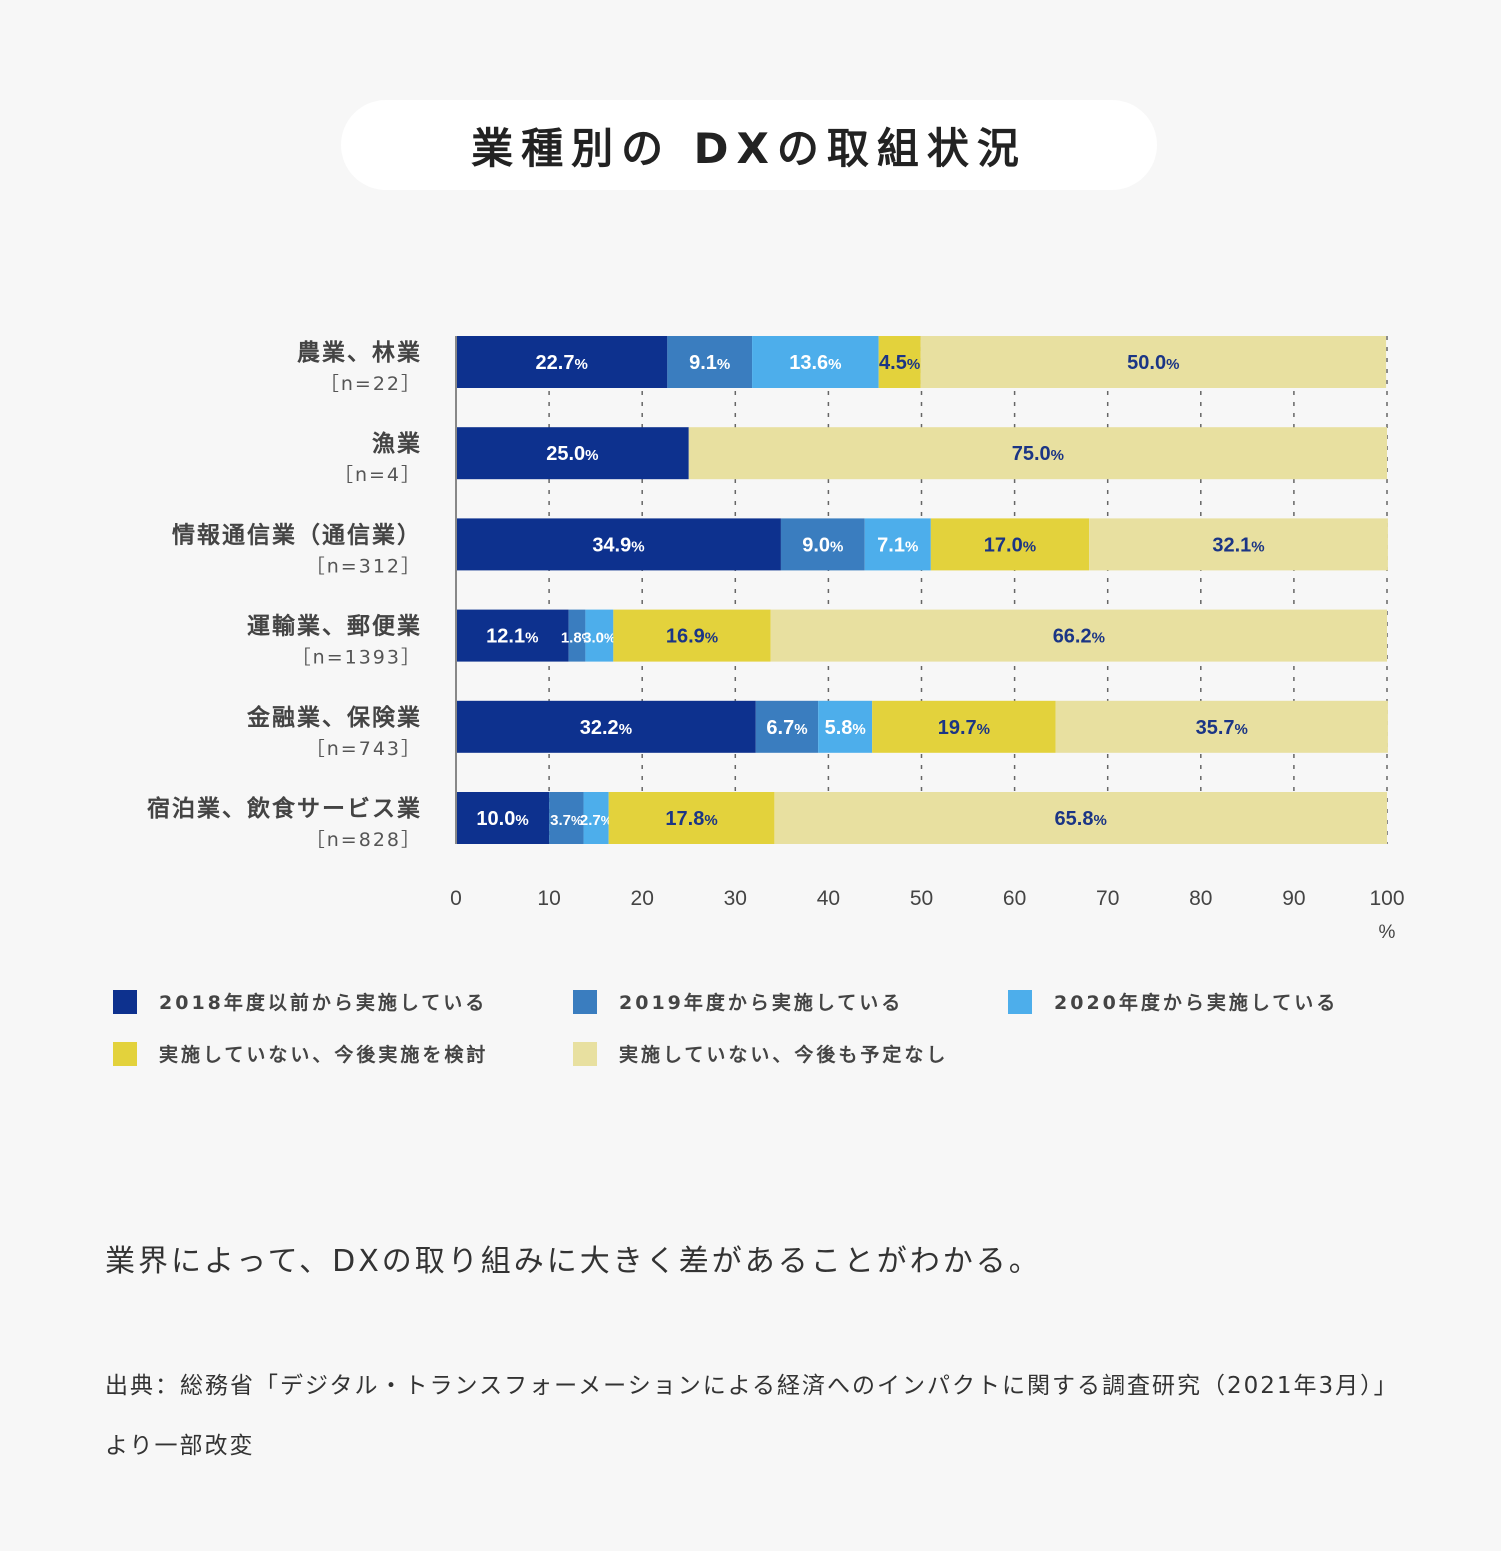 The width and height of the screenshot is (1501, 1551). What do you see at coordinates (334, 717) in the screenshot?
I see `category-label: 金融業、保険業` at bounding box center [334, 717].